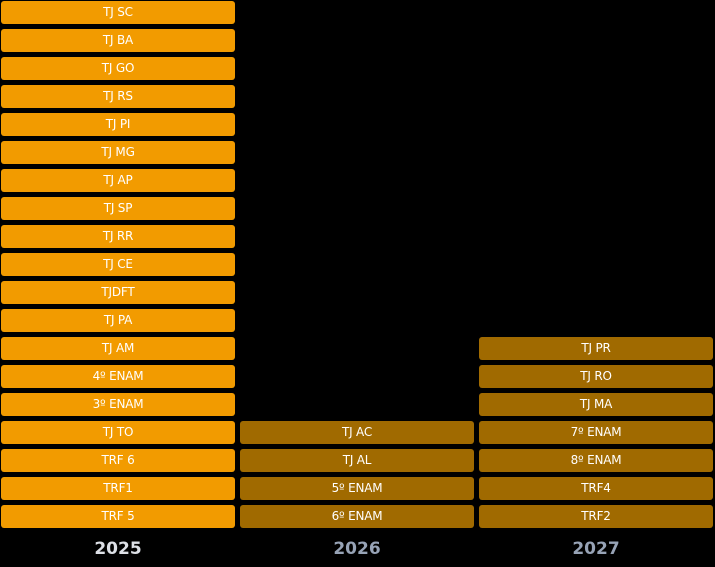 Image resolution: width=715 pixels, height=567 pixels. I want to click on schedule-item: 6º ENAM, so click(357, 516).